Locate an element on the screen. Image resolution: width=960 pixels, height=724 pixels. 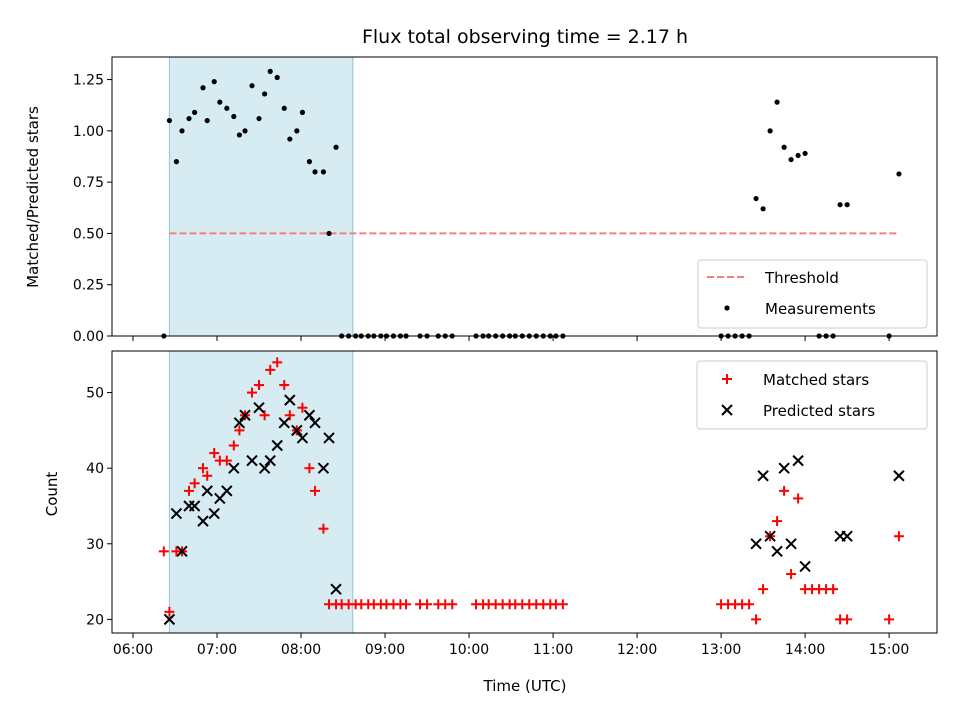
legend-matched-label: Matched stars is located at coordinates (816, 380).